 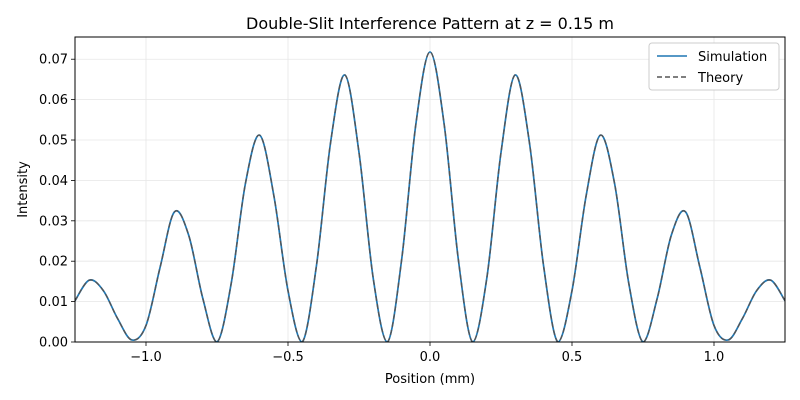 I want to click on y-tick-label: 0.03, so click(x=53, y=221).